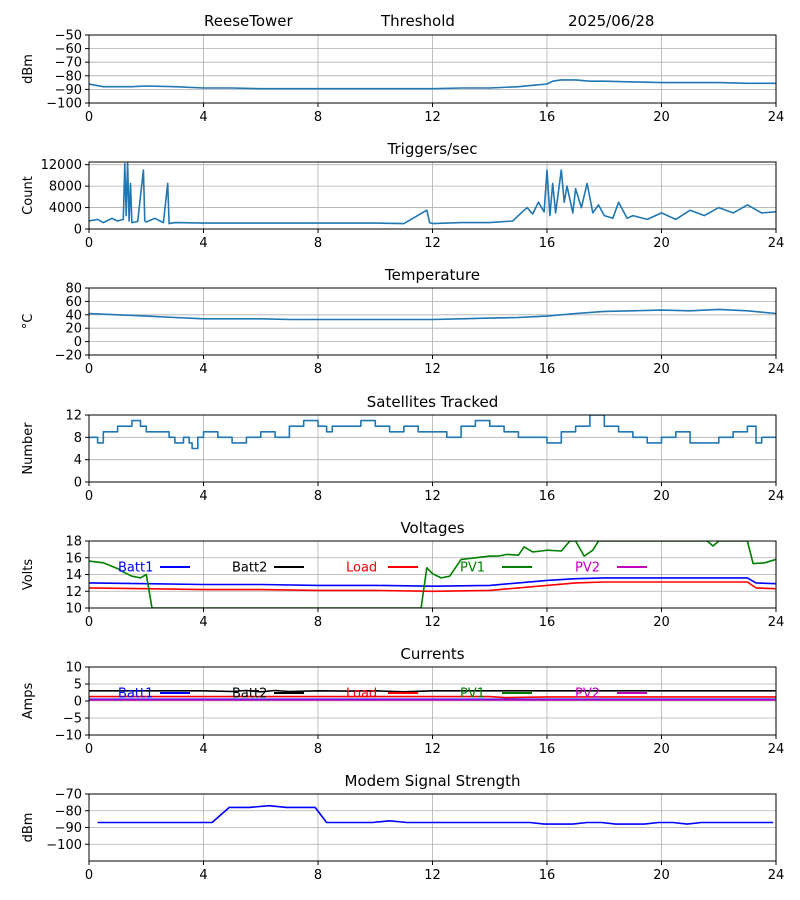  What do you see at coordinates (28, 700) in the screenshot?
I see `y-axis-label: Amps` at bounding box center [28, 700].